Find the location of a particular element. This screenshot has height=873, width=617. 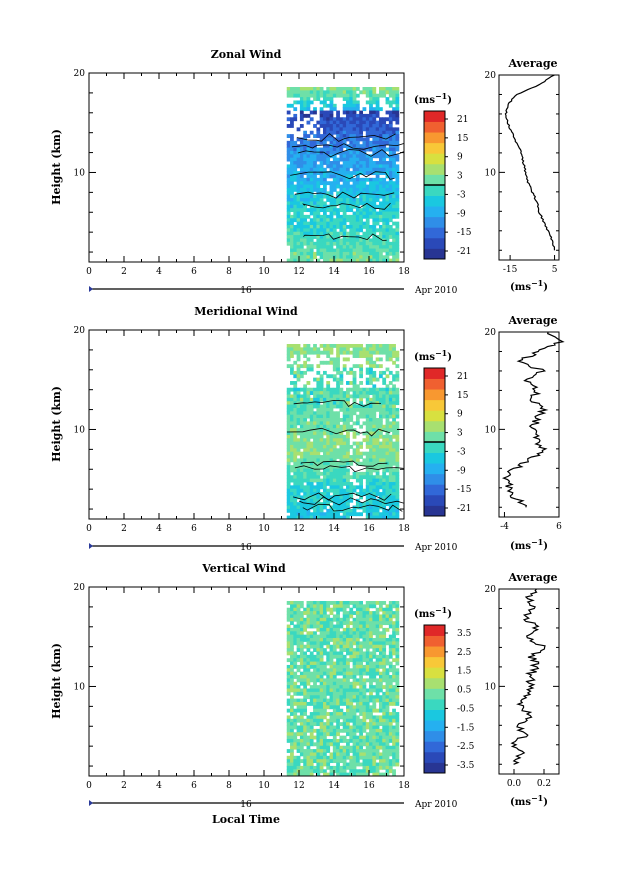

zero-contour-line is located at coordinates (338, 432).